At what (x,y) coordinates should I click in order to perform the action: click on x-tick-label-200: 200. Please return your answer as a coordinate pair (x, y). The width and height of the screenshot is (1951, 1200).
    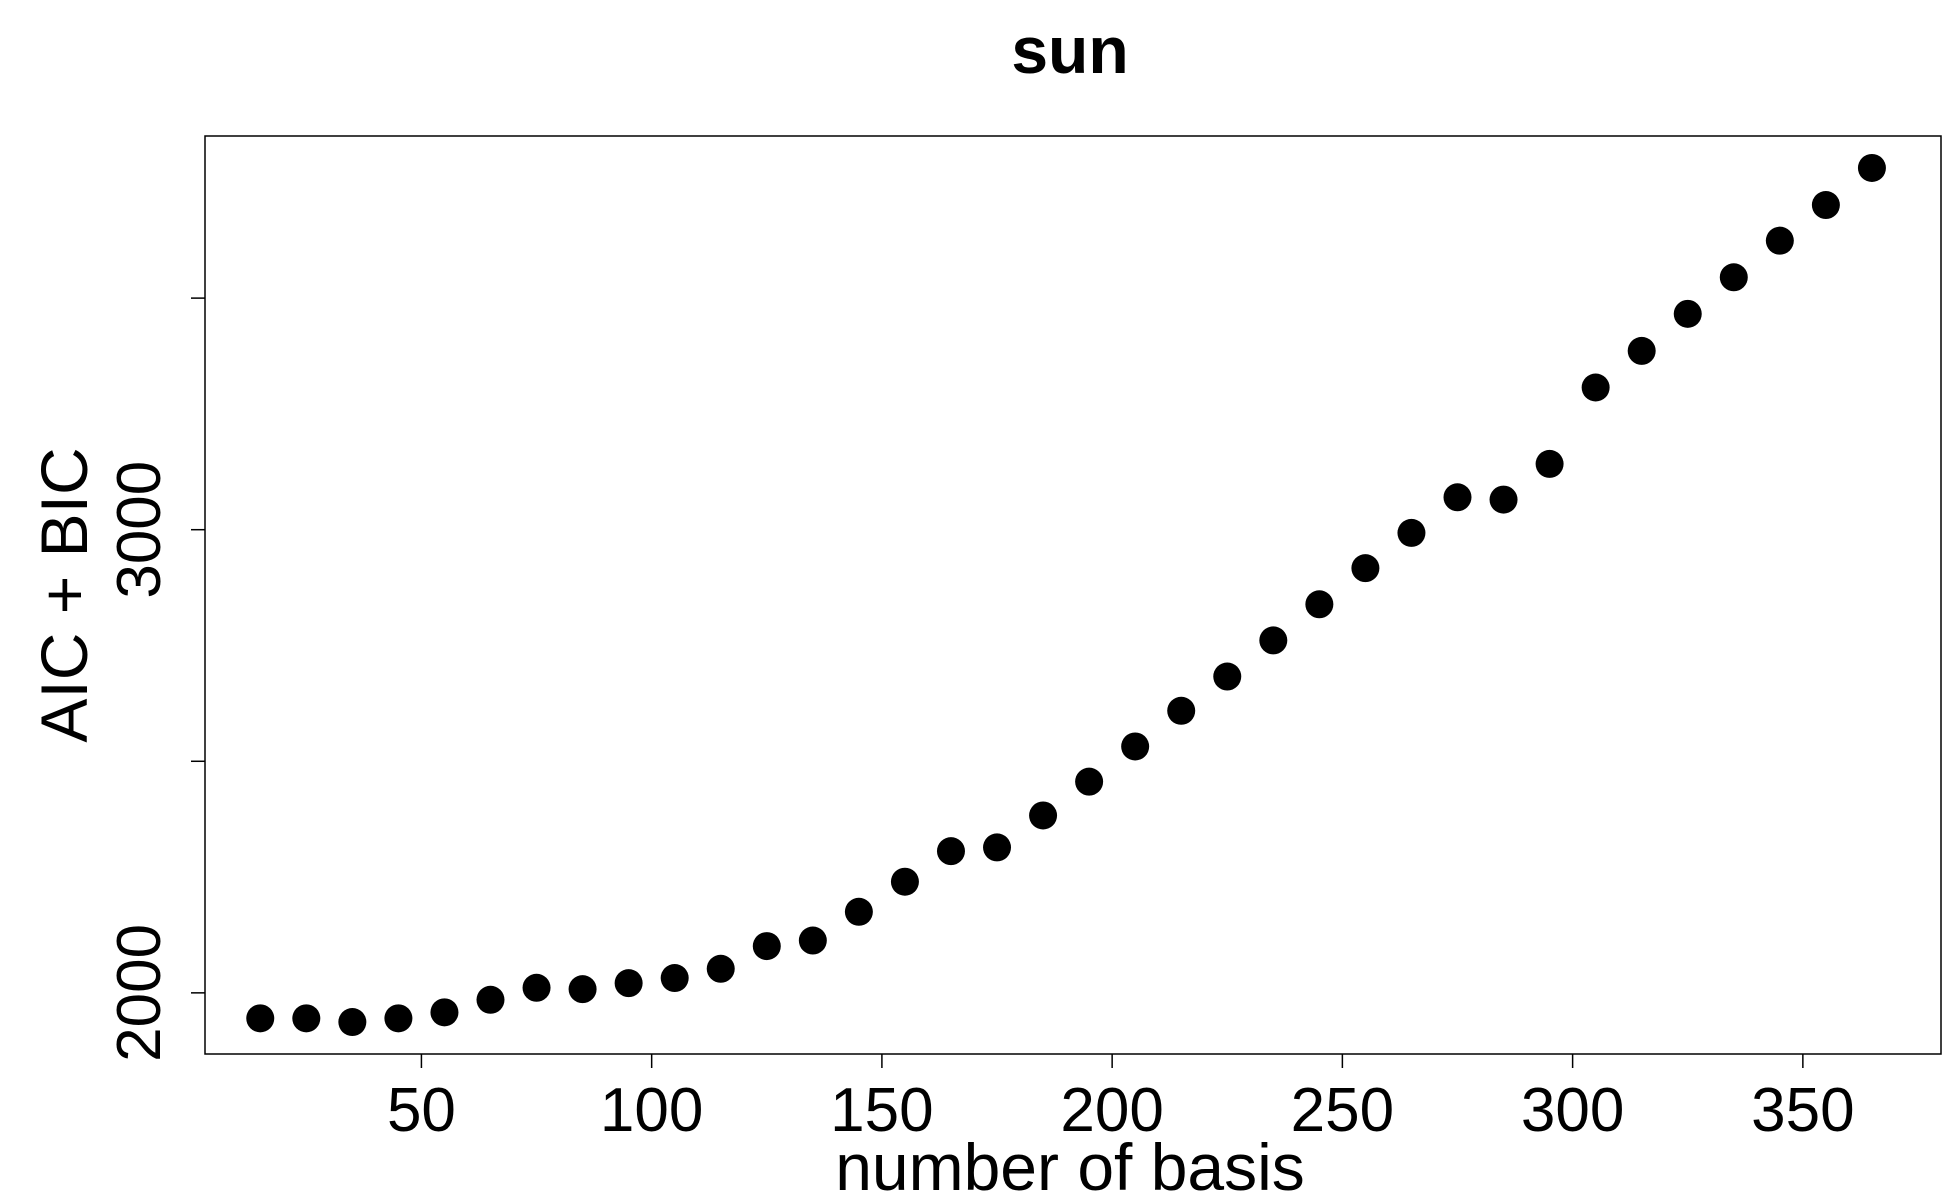
    Looking at the image, I should click on (1111, 1110).